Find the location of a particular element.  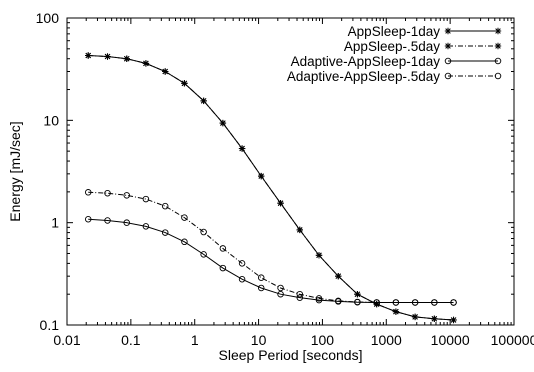

x-tick-label: 0.1 is located at coordinates (131, 340).